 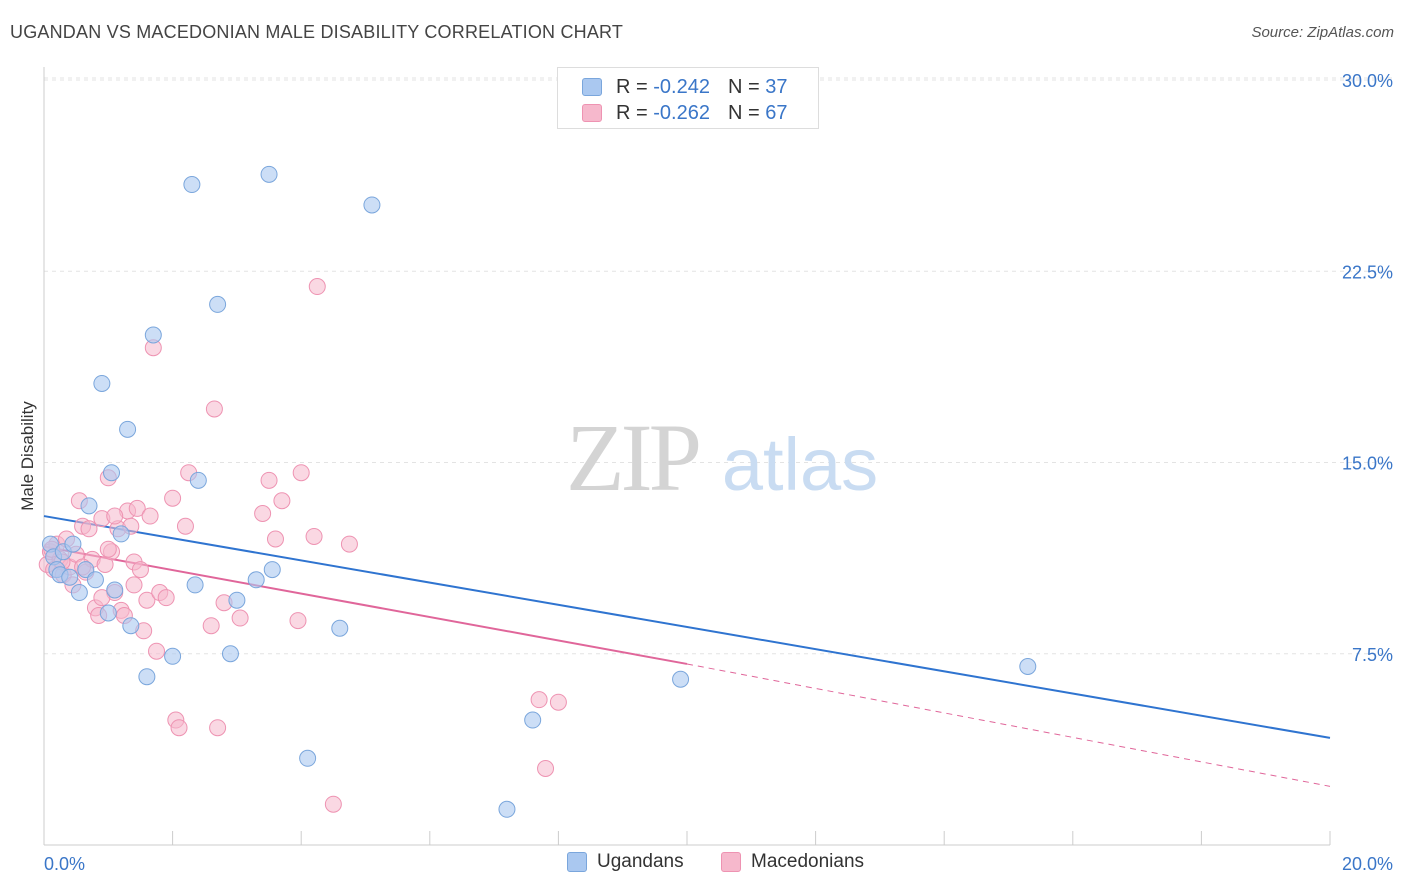 I want to click on watermark-atlas: atlas, so click(x=800, y=464).